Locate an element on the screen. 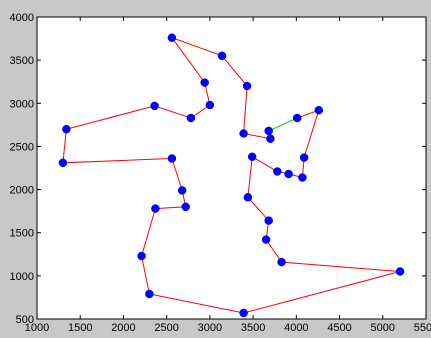  x-tick-label: 3500 is located at coordinates (253, 328).